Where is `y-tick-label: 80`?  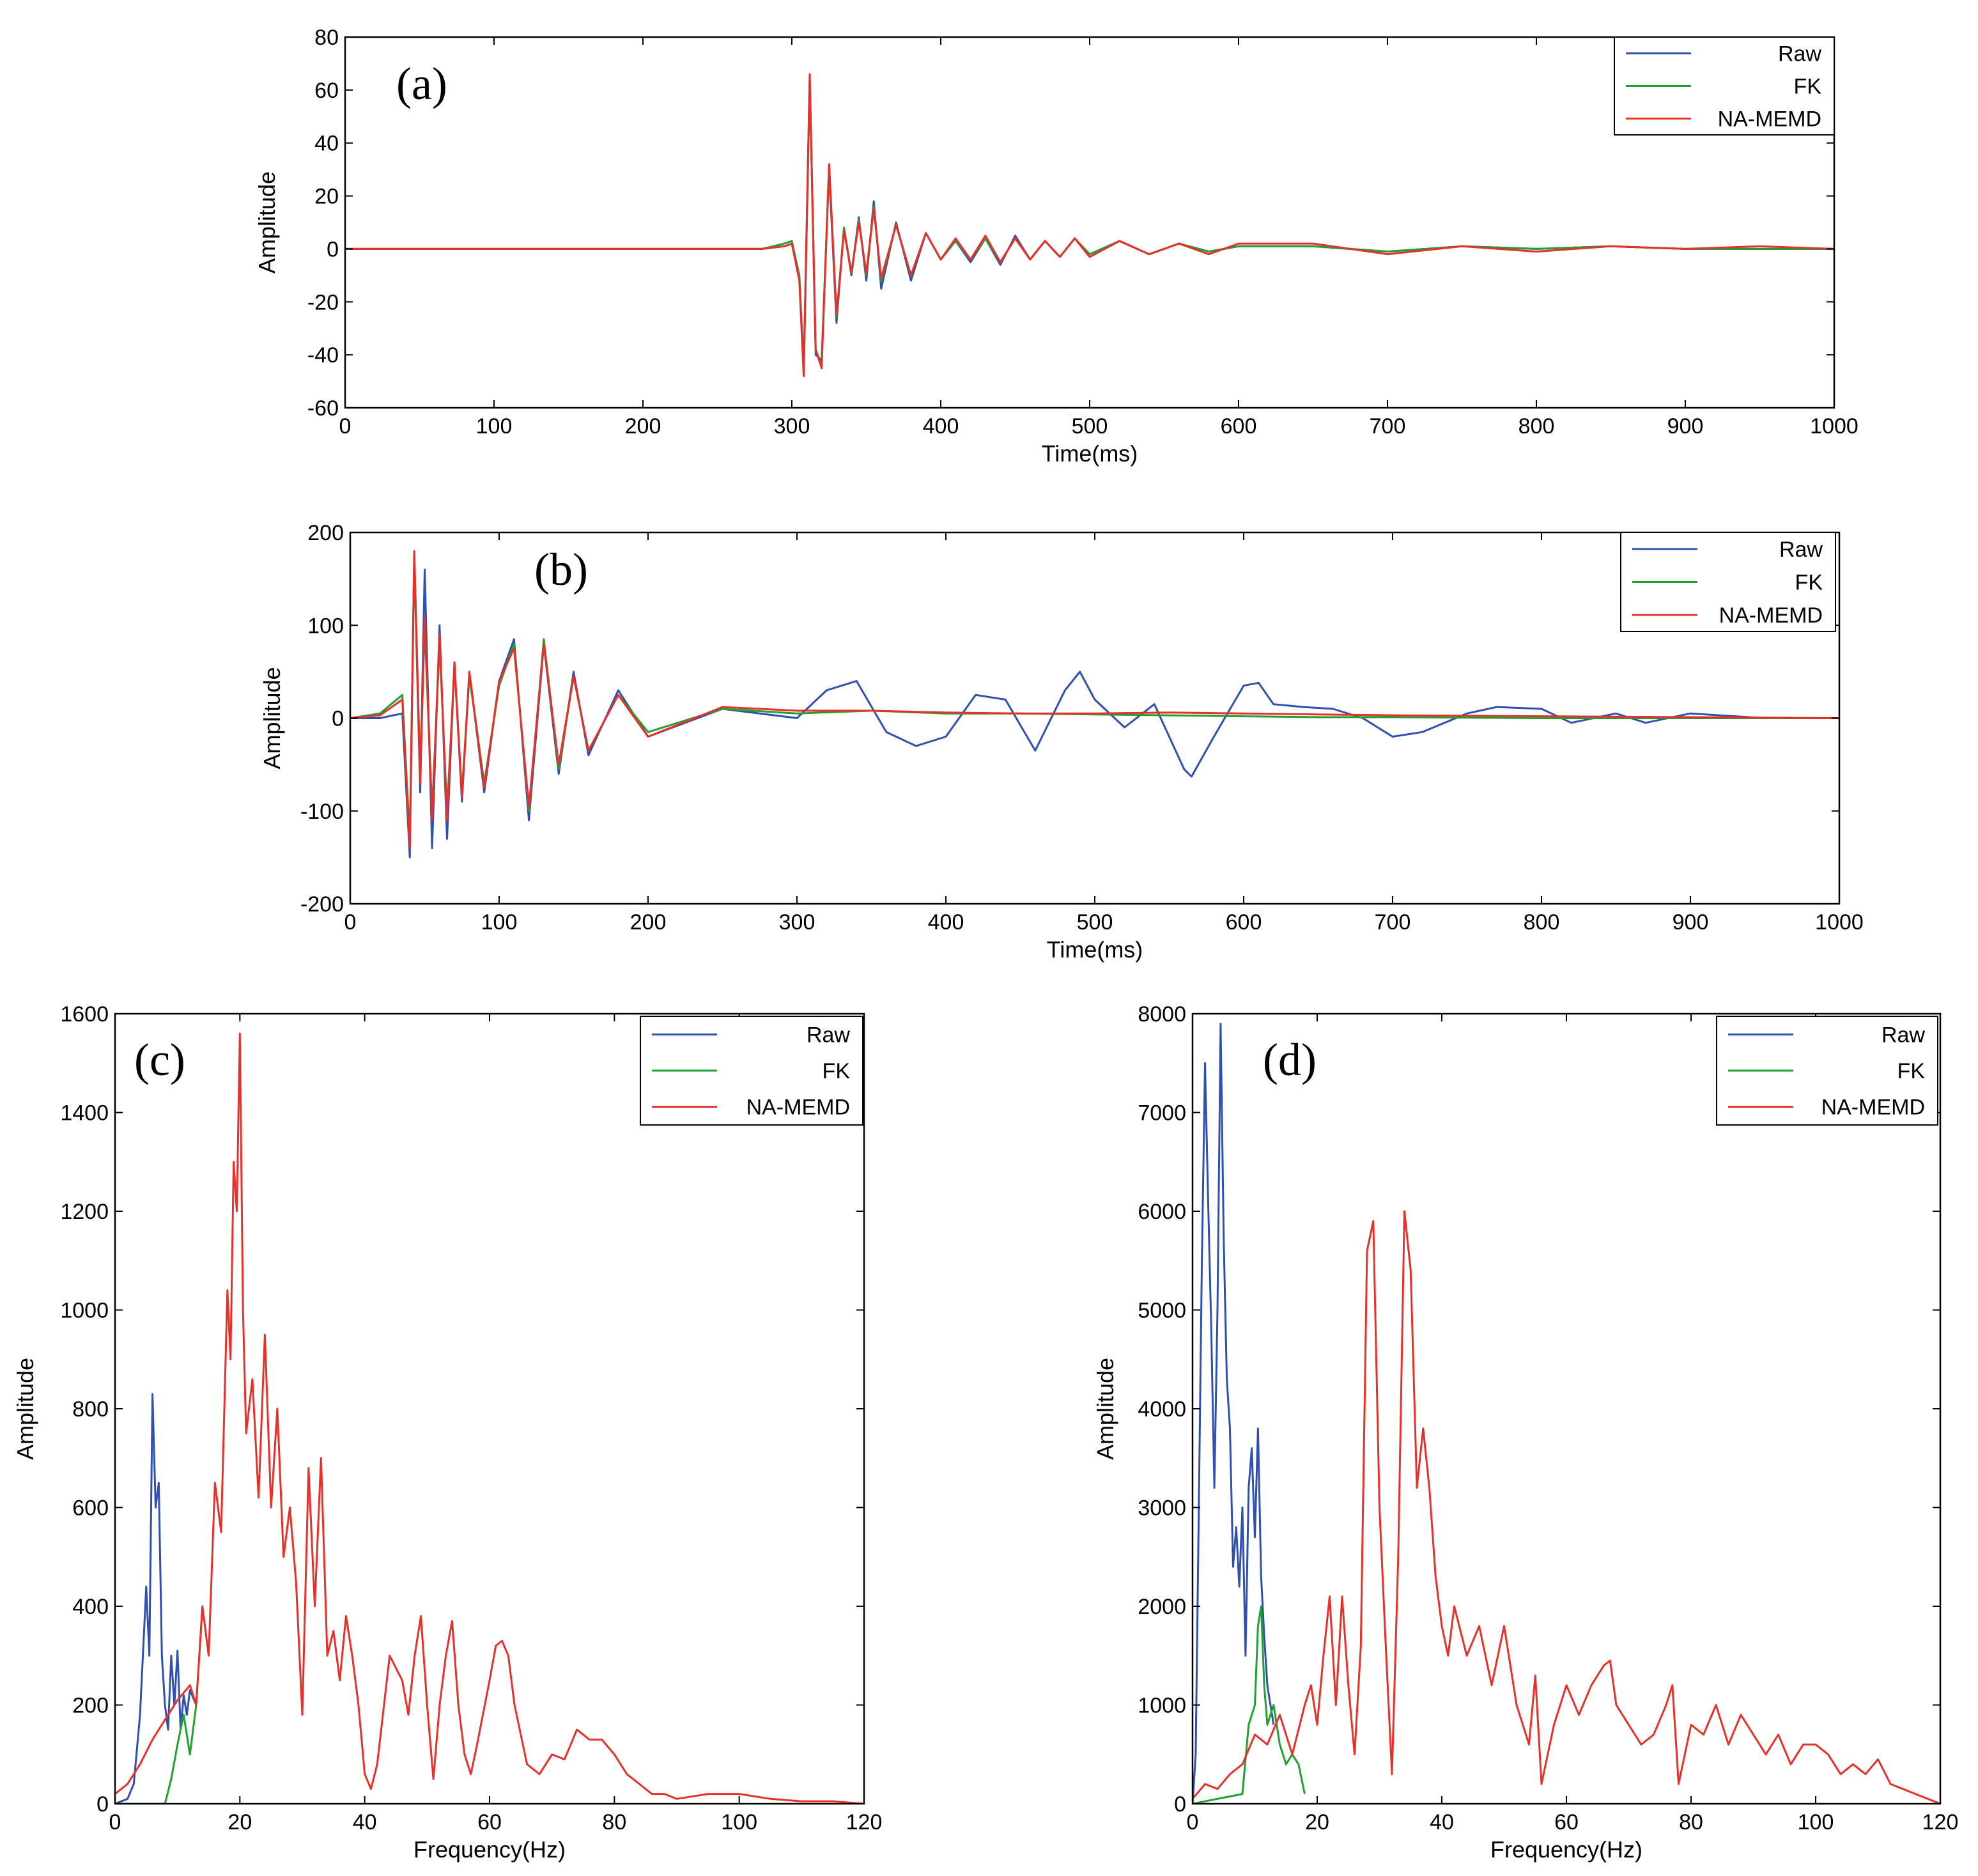 y-tick-label: 80 is located at coordinates (327, 38).